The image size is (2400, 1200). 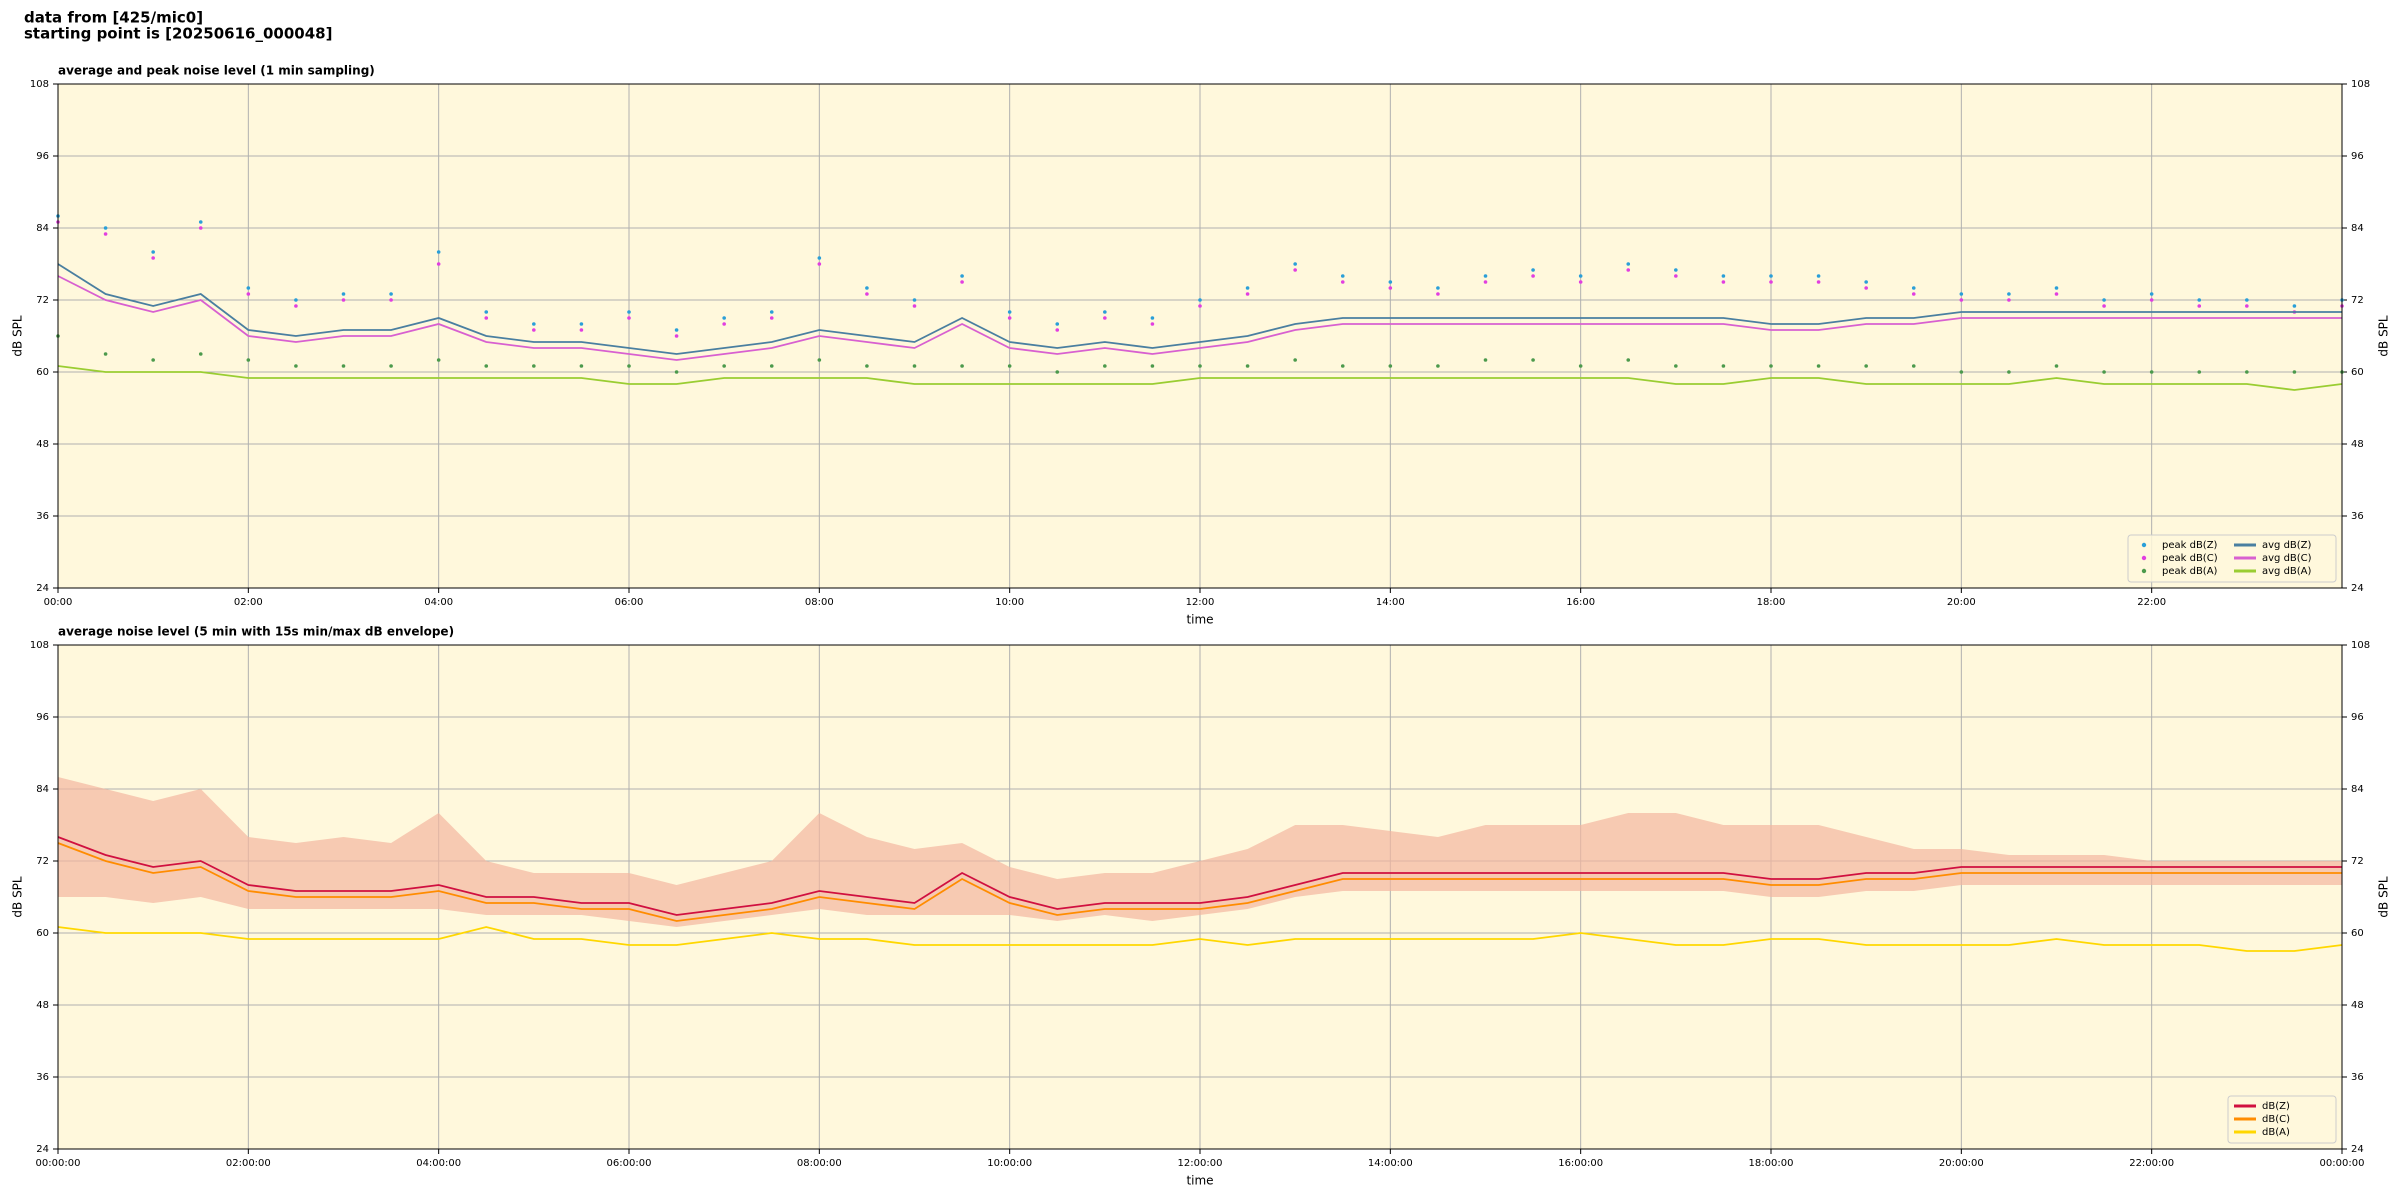 What do you see at coordinates (2357, 1077) in the screenshot?
I see `y2-tick-label: 36` at bounding box center [2357, 1077].